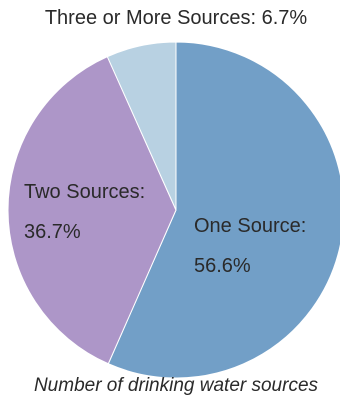 The image size is (340, 398). I want to click on slice-label-two-sources: Two Sources:, so click(84, 192).